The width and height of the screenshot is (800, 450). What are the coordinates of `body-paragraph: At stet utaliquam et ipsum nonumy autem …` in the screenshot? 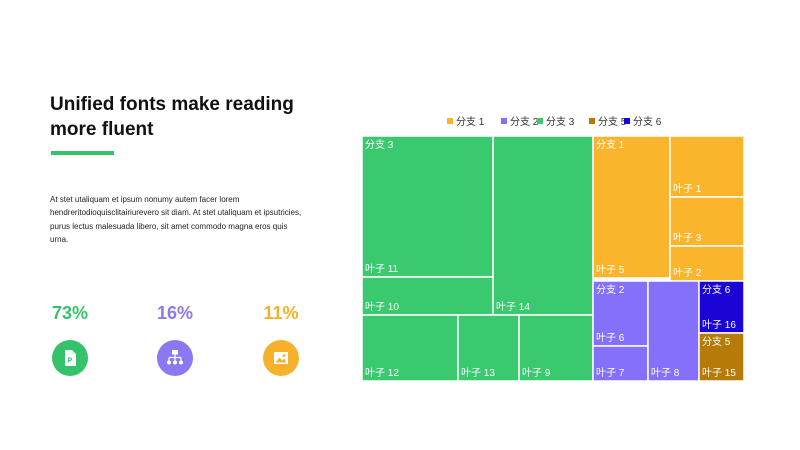 It's located at (176, 219).